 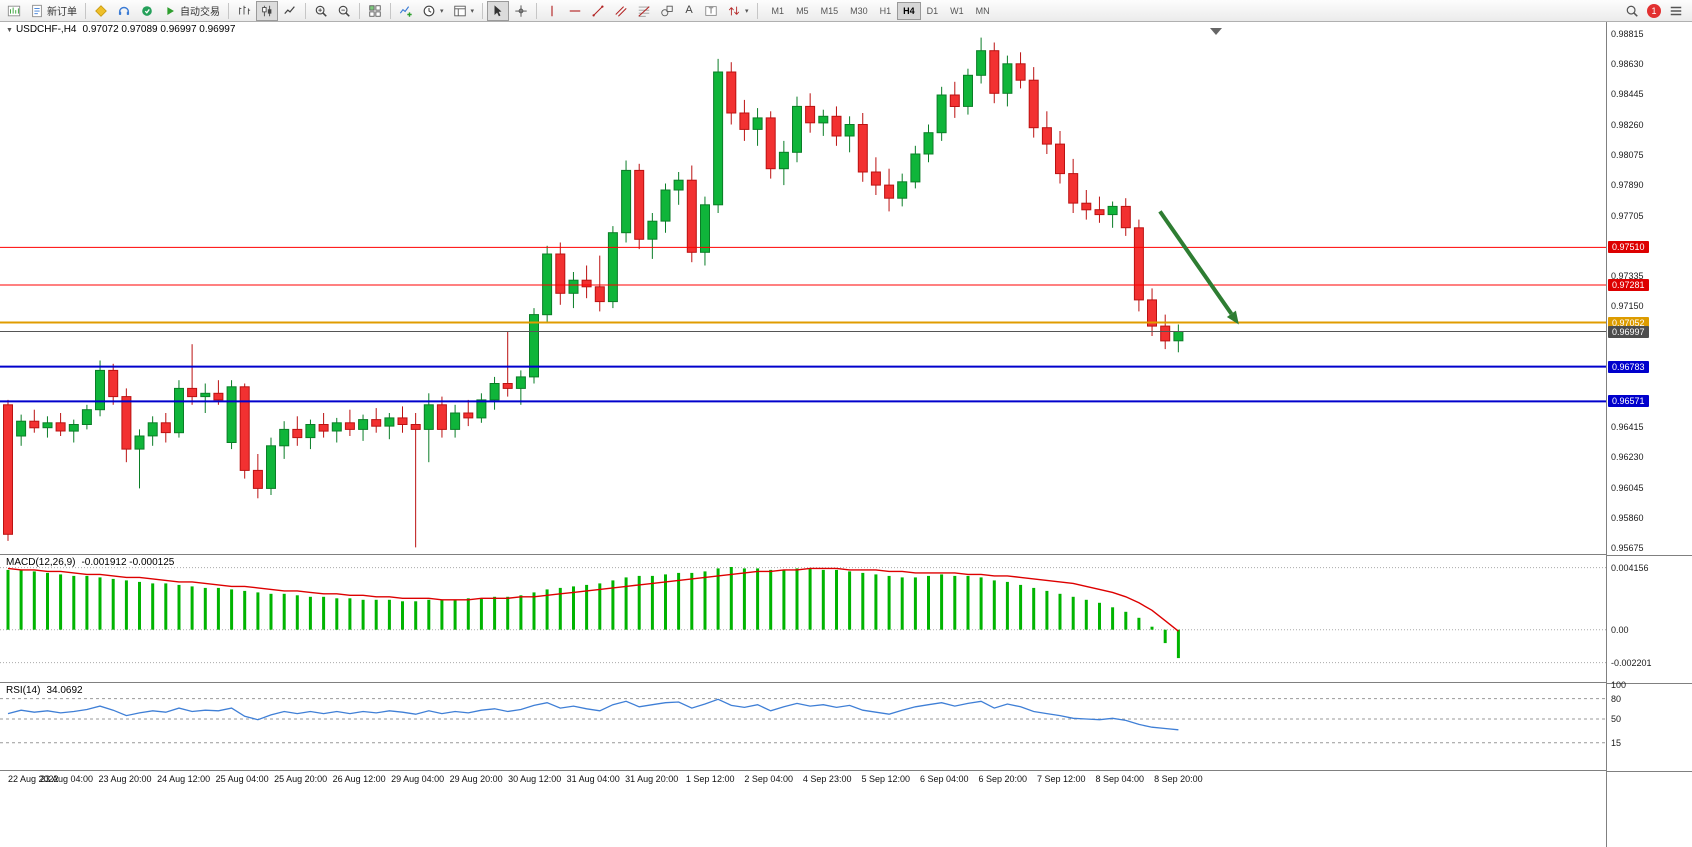 I want to click on new-order-button: 新订单, so click(x=53, y=11).